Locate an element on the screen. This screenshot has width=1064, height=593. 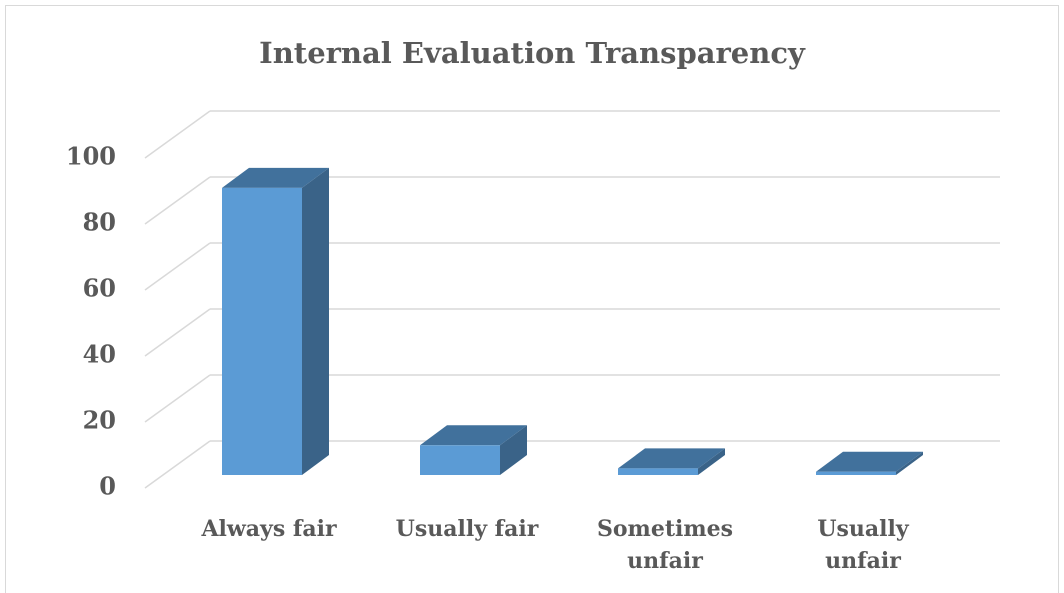
y-tick-label: 60 is located at coordinates (99, 288).